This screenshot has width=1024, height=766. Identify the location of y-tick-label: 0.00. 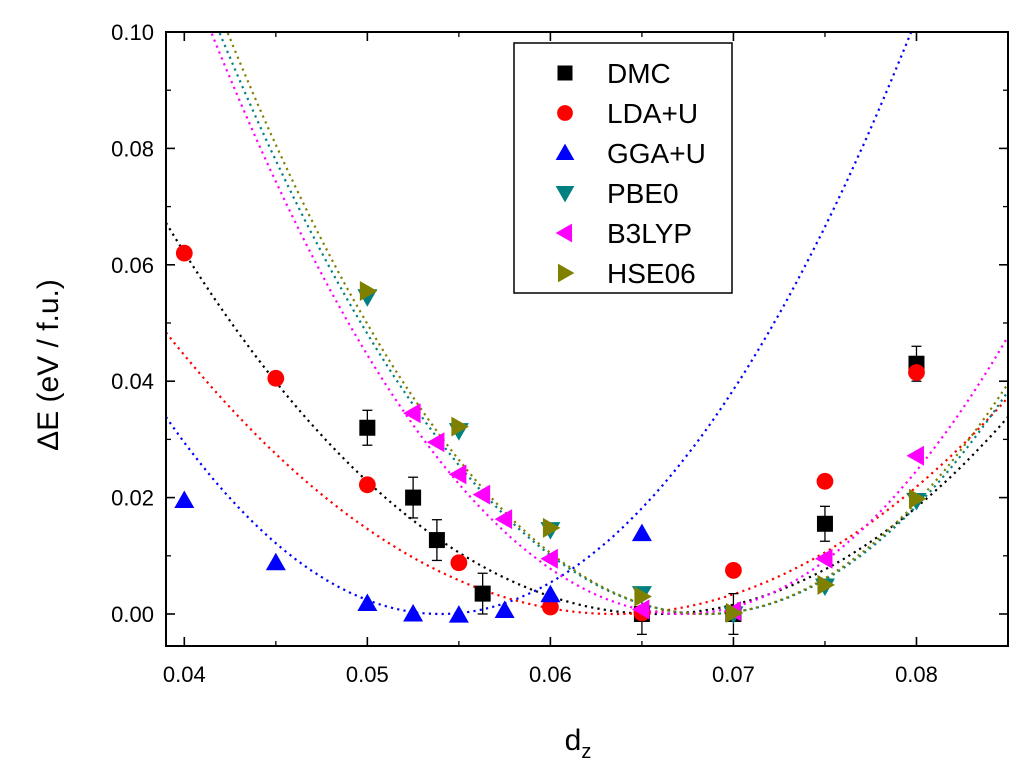
(132, 614).